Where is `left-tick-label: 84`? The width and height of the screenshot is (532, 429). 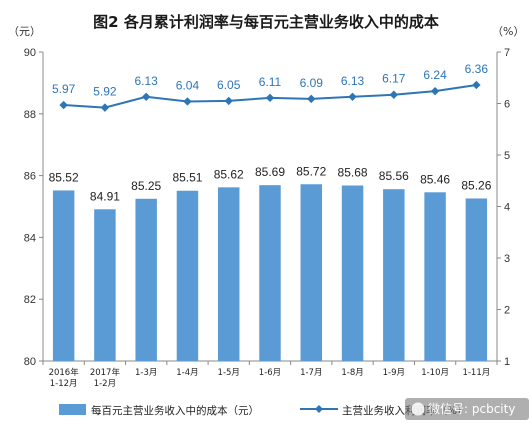
left-tick-label: 84 is located at coordinates (30, 238).